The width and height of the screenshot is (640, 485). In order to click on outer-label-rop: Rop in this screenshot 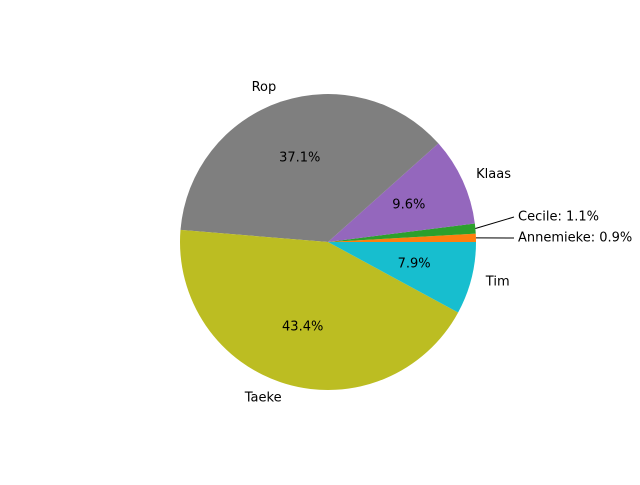, I will do `click(264, 87)`.